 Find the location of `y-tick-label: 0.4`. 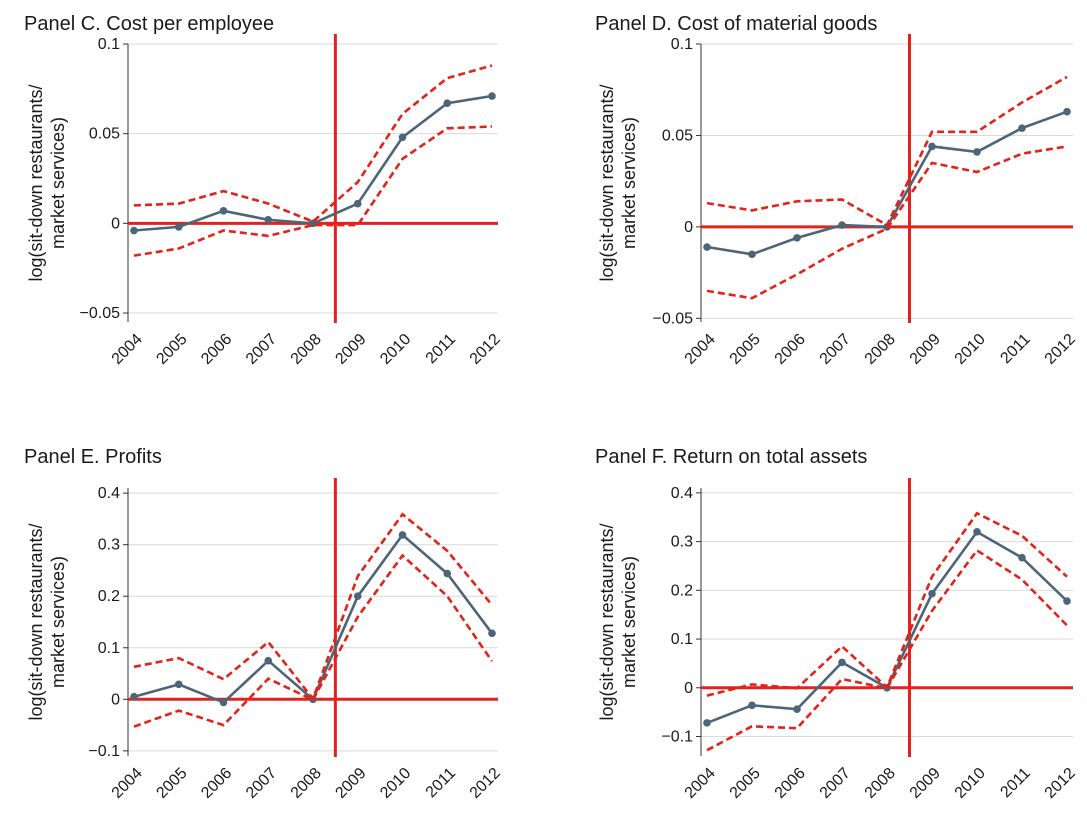

y-tick-label: 0.4 is located at coordinates (109, 493).